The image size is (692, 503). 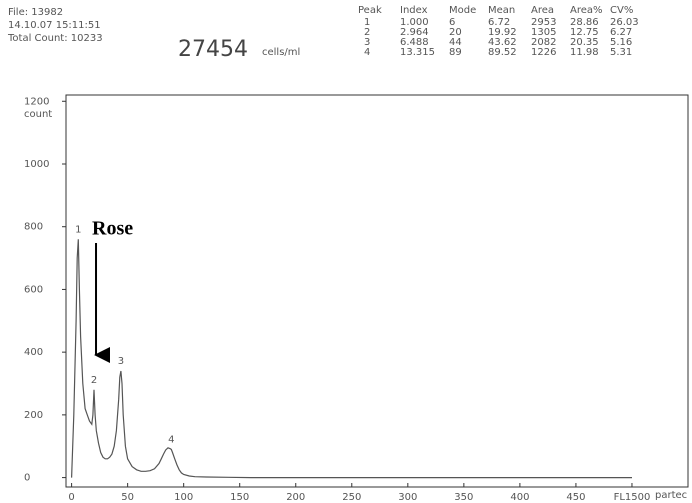 I want to click on y-tick-label: 0, so click(x=27, y=478).